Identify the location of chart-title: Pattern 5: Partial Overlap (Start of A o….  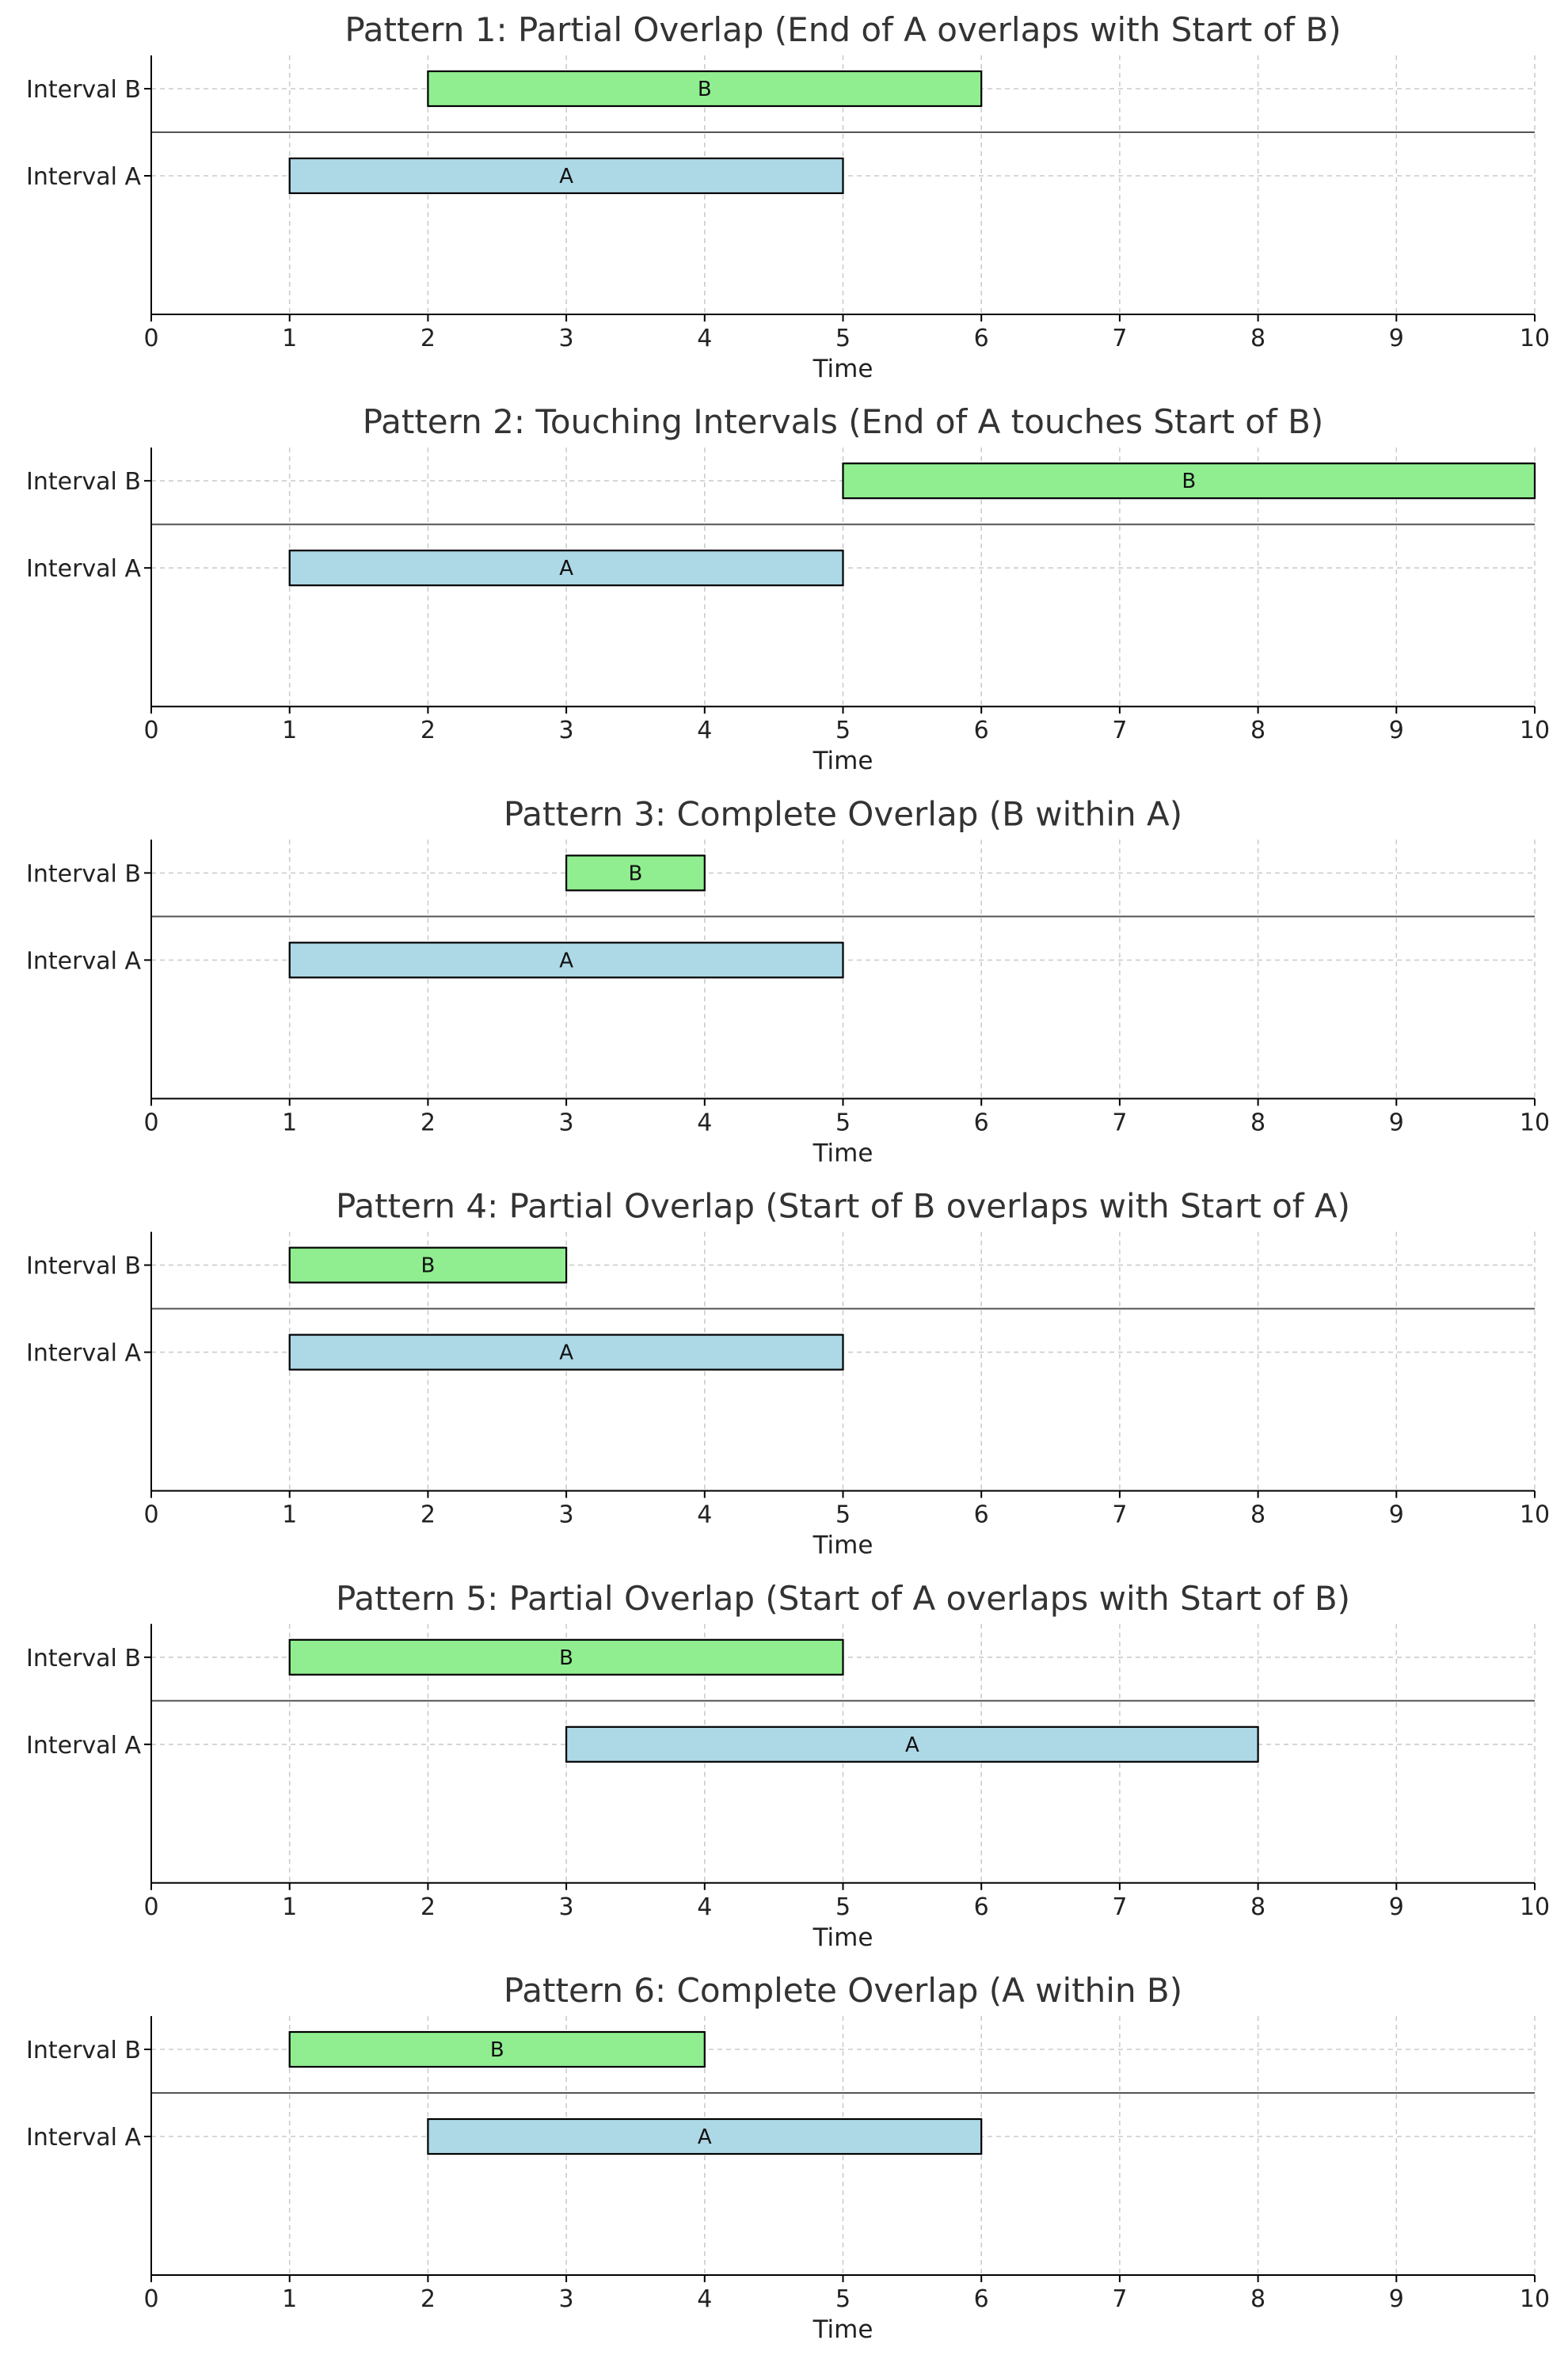
(843, 1598).